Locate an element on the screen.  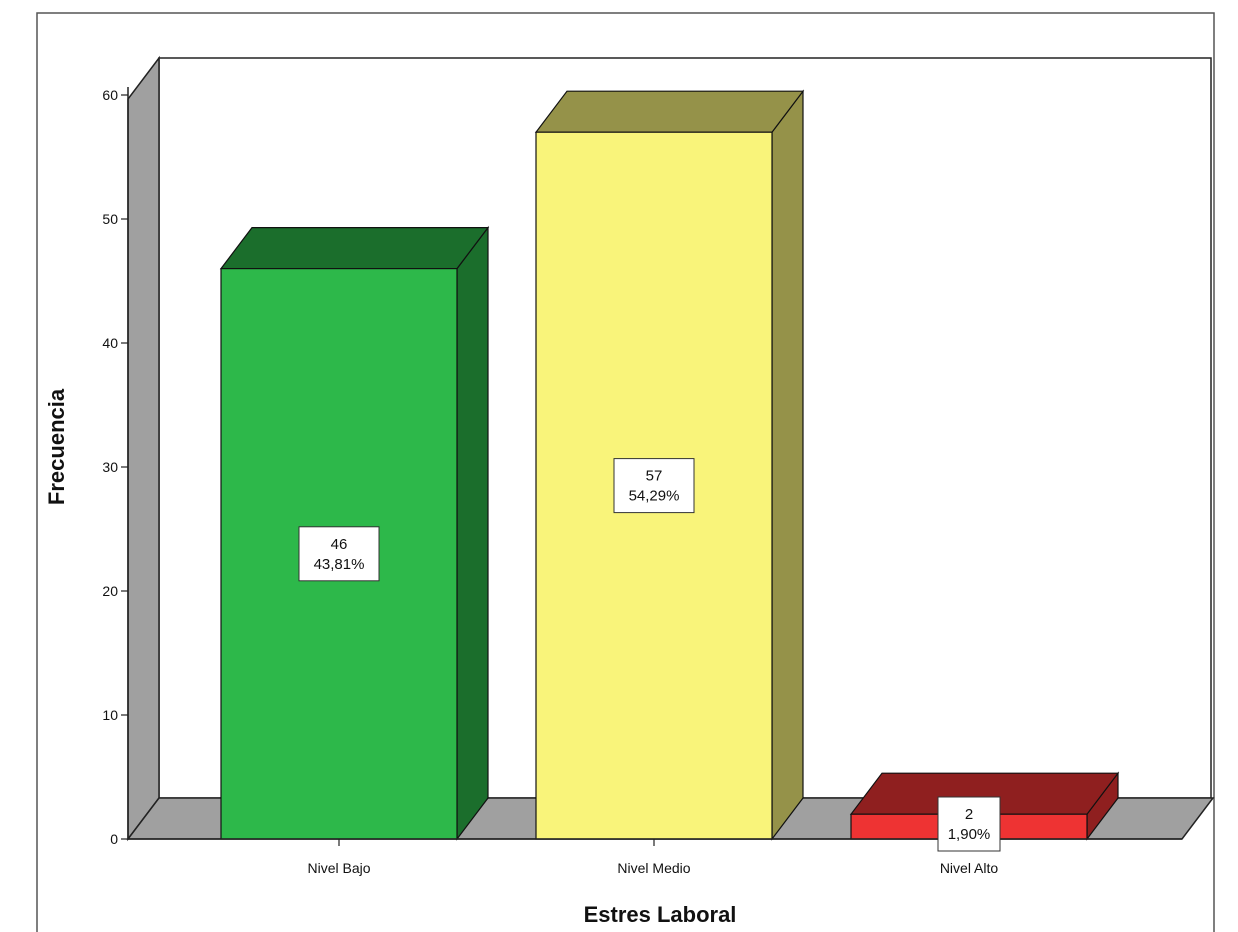
data-label-percent: 43,81% is located at coordinates (339, 564).